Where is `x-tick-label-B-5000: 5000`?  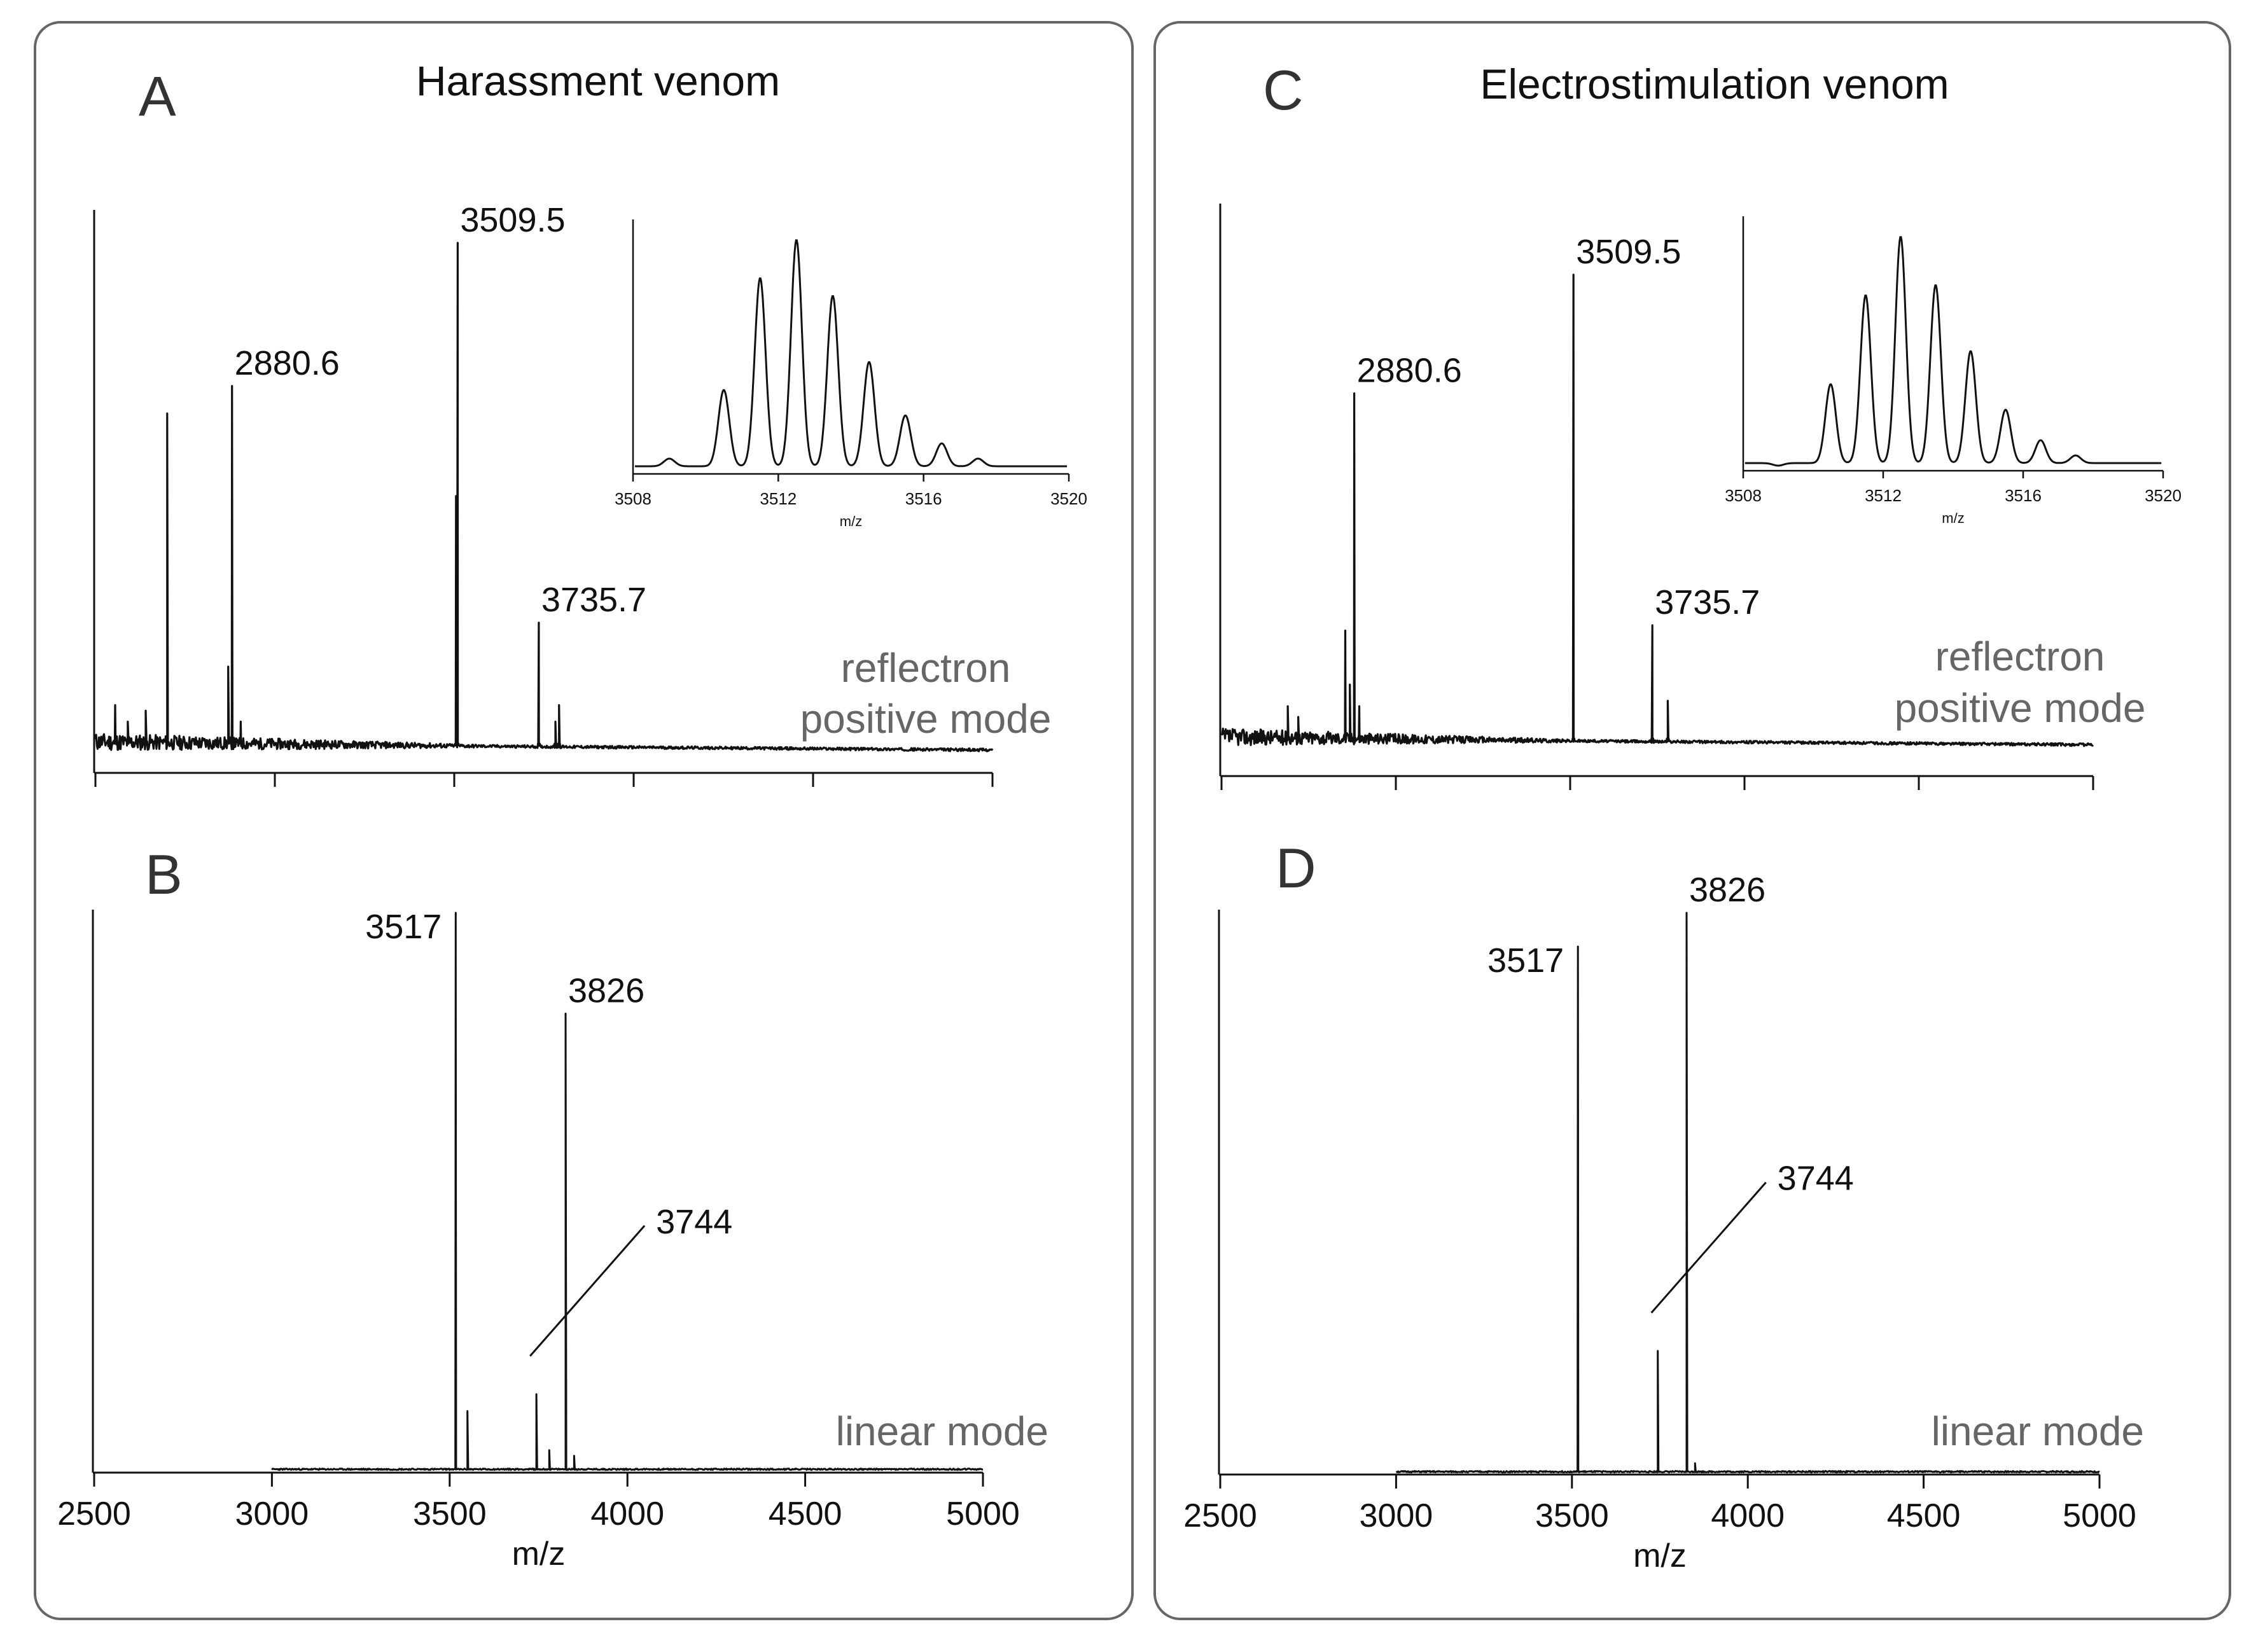
x-tick-label-B-5000: 5000 is located at coordinates (983, 1514).